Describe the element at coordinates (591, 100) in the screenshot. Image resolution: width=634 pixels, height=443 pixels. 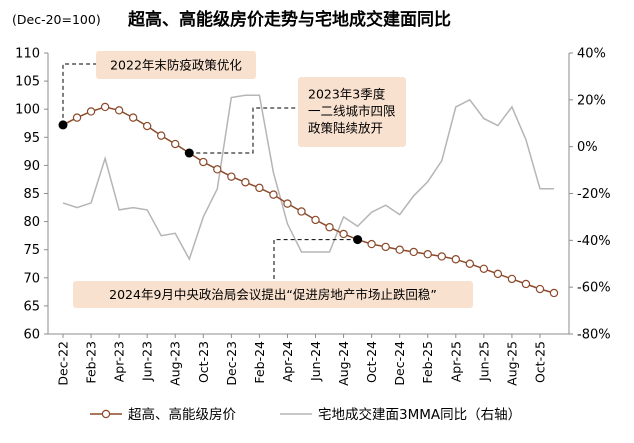
I see `right-axis-tick-label: 20%` at that location.